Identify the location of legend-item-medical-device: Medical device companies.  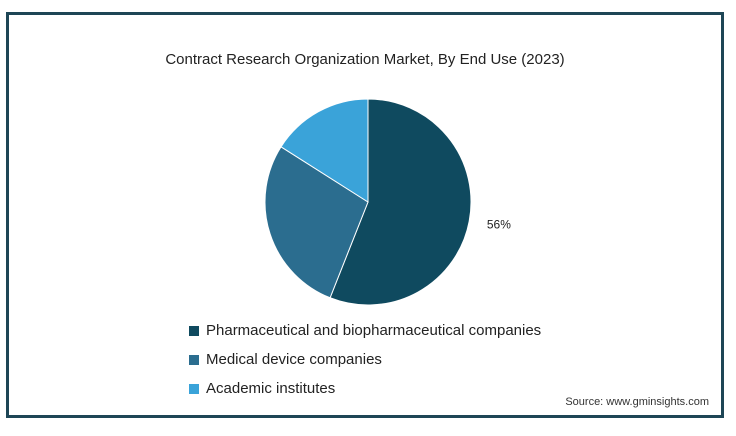
(365, 359).